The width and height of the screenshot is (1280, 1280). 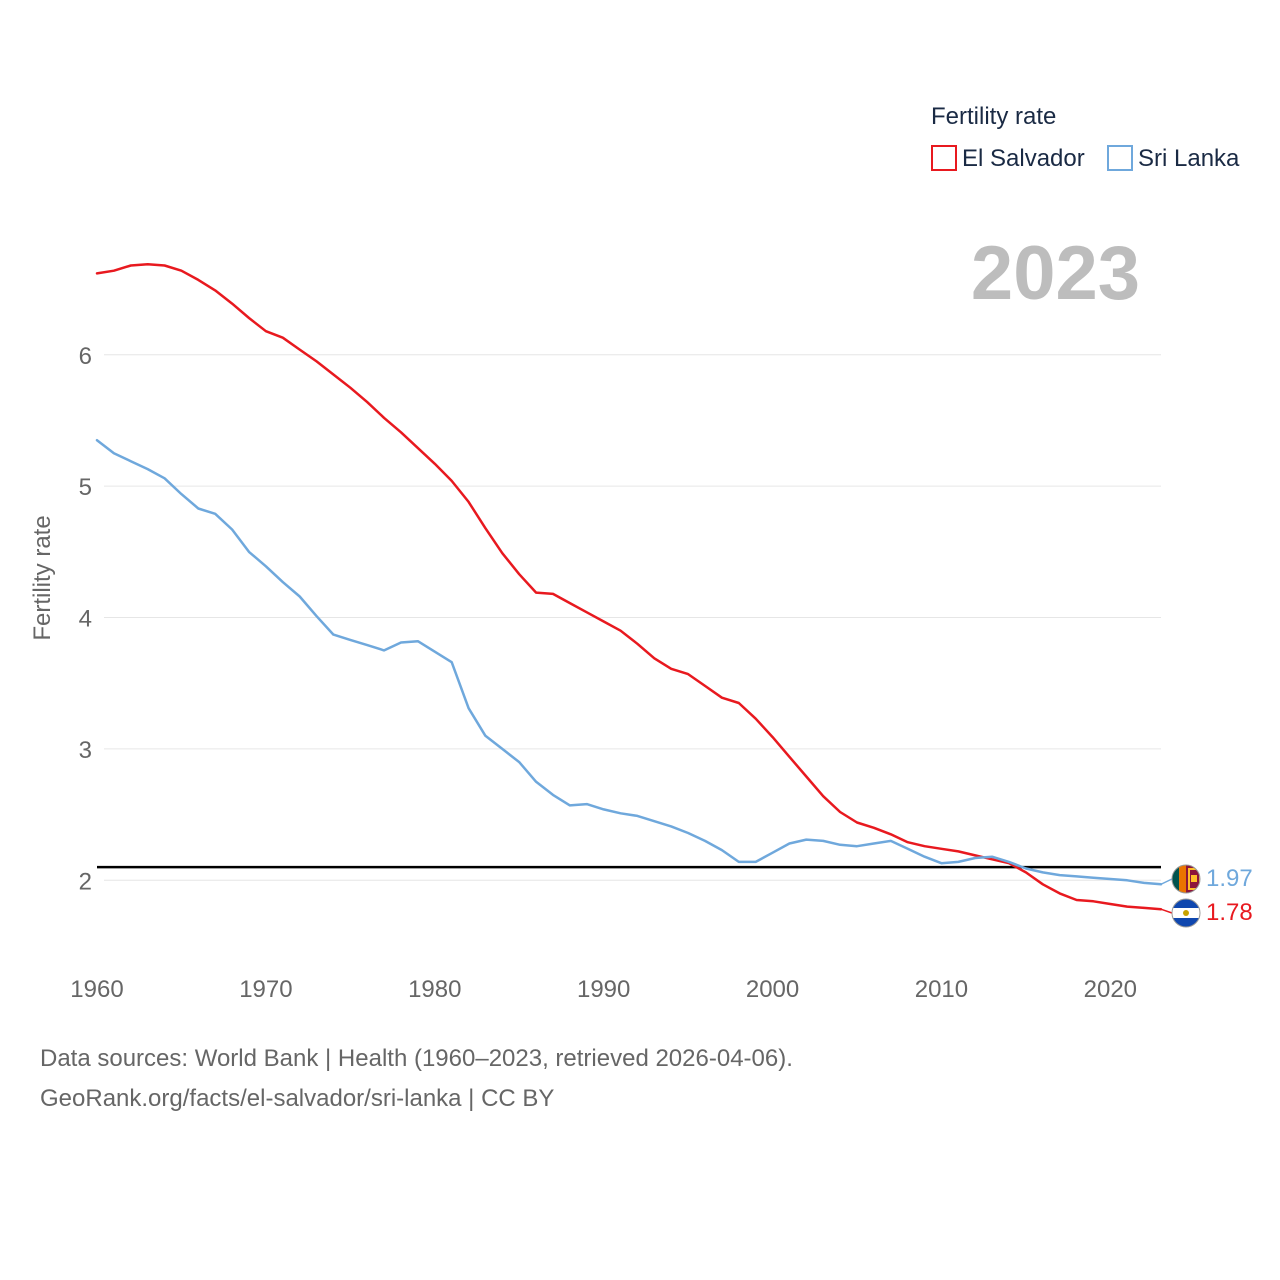 I want to click on x-tick-label: 2000, so click(x=772, y=989).